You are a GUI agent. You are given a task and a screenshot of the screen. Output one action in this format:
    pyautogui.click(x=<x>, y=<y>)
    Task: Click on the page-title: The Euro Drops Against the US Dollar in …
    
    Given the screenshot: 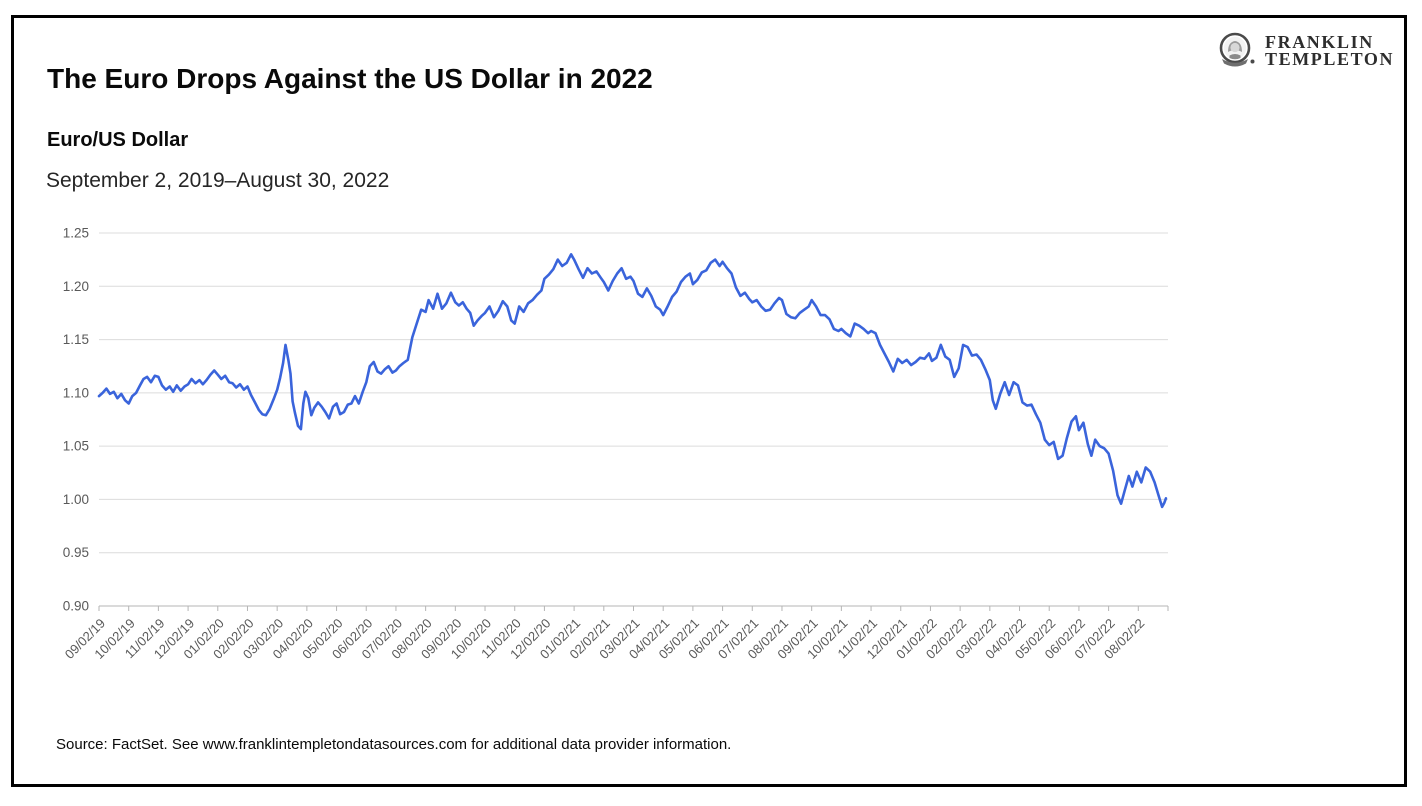 What is the action you would take?
    pyautogui.click(x=350, y=78)
    